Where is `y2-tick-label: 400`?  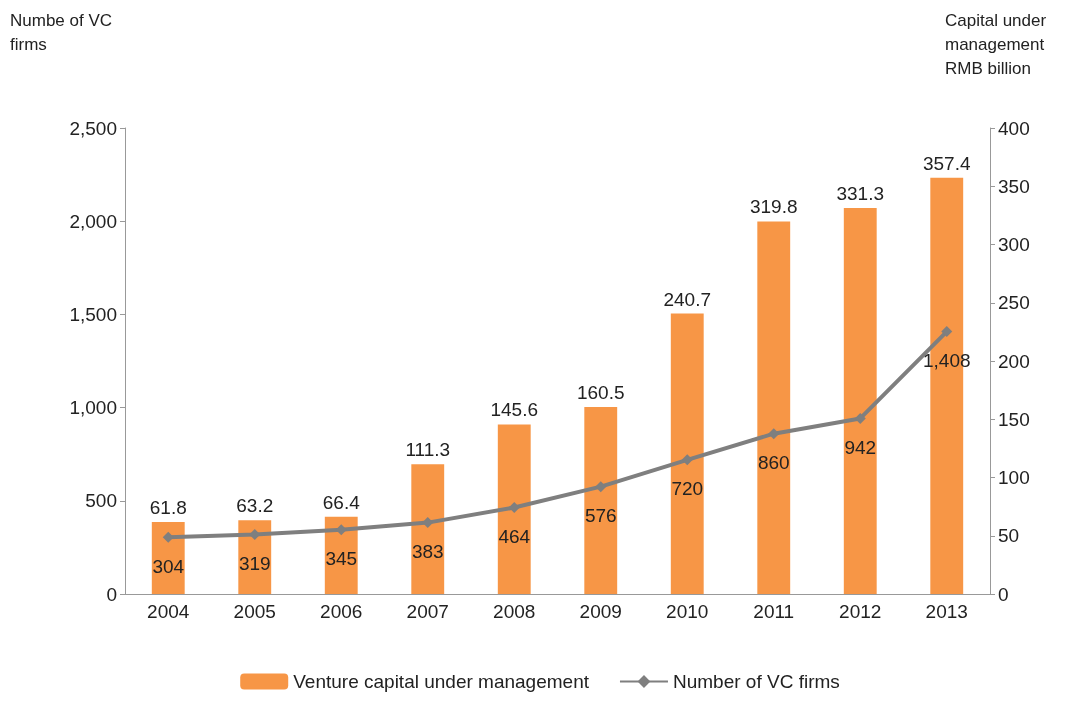 y2-tick-label: 400 is located at coordinates (1014, 128).